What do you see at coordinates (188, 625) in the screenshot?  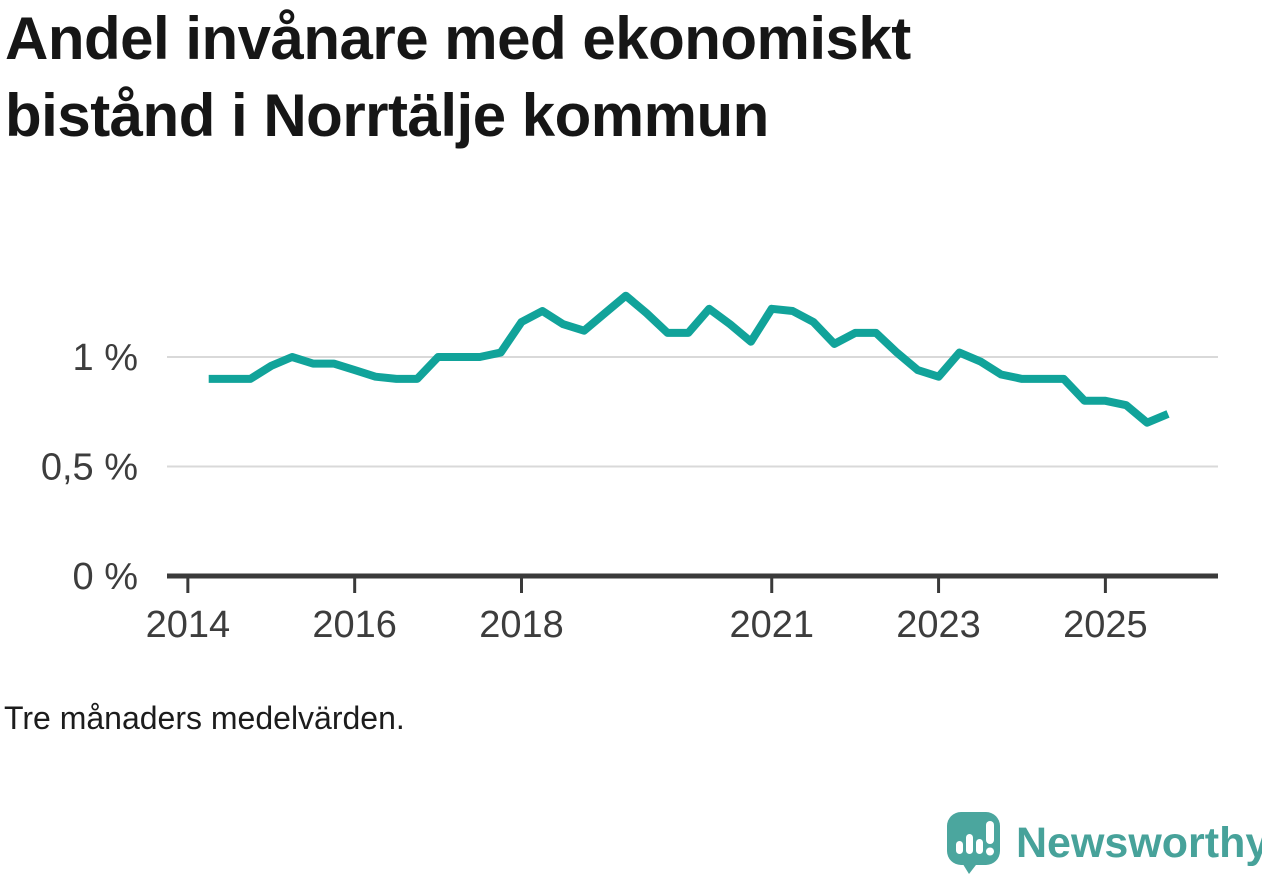 I see `x-tick-label: 2014` at bounding box center [188, 625].